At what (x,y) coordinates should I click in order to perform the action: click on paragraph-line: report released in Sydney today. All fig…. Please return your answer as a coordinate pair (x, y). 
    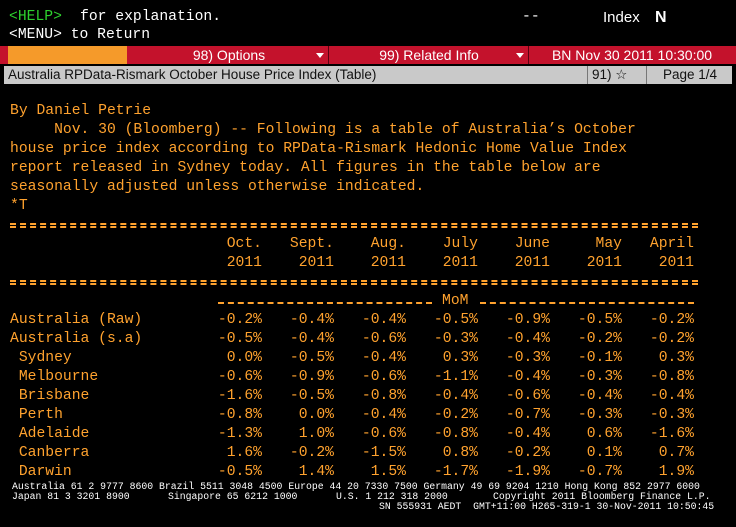
    Looking at the image, I should click on (305, 168).